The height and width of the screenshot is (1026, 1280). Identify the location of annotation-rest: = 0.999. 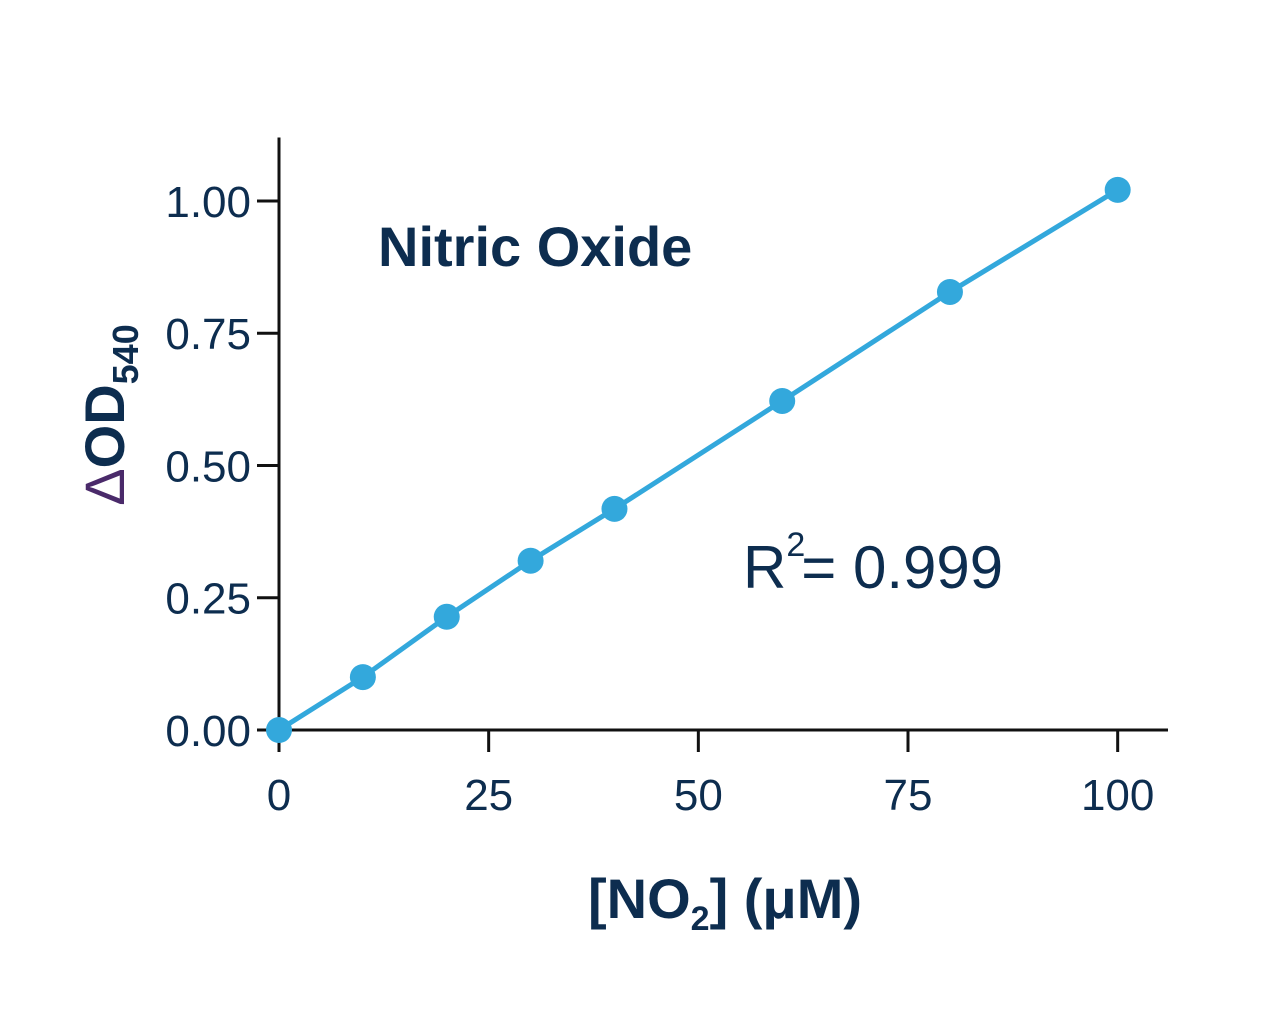
(902, 567).